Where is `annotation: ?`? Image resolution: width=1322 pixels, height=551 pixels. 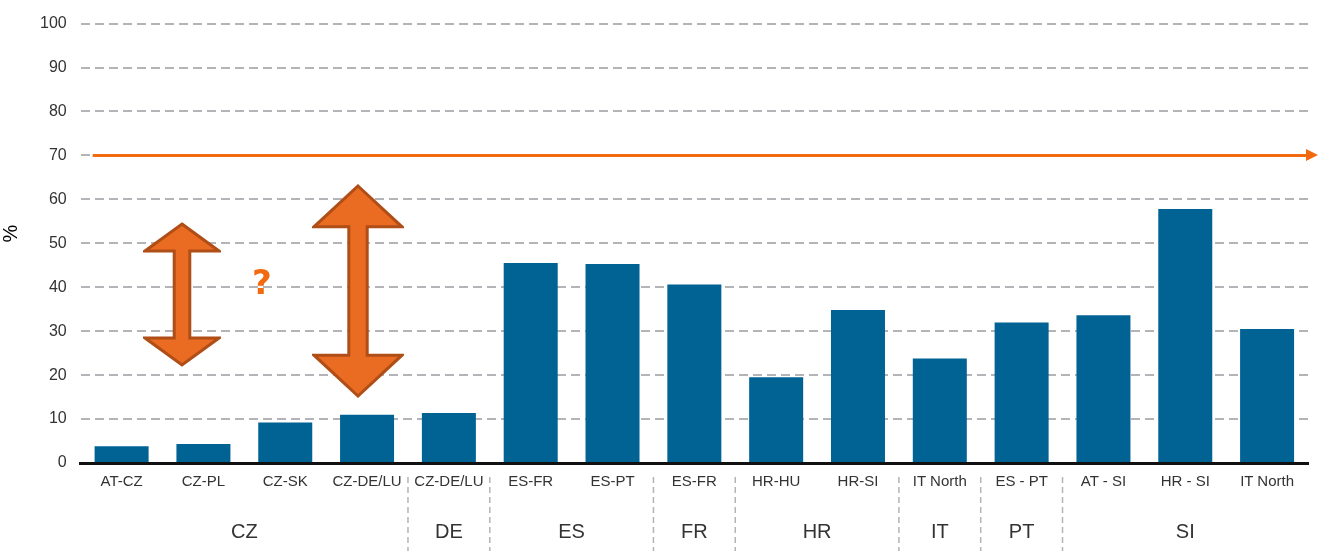
annotation: ? is located at coordinates (262, 282).